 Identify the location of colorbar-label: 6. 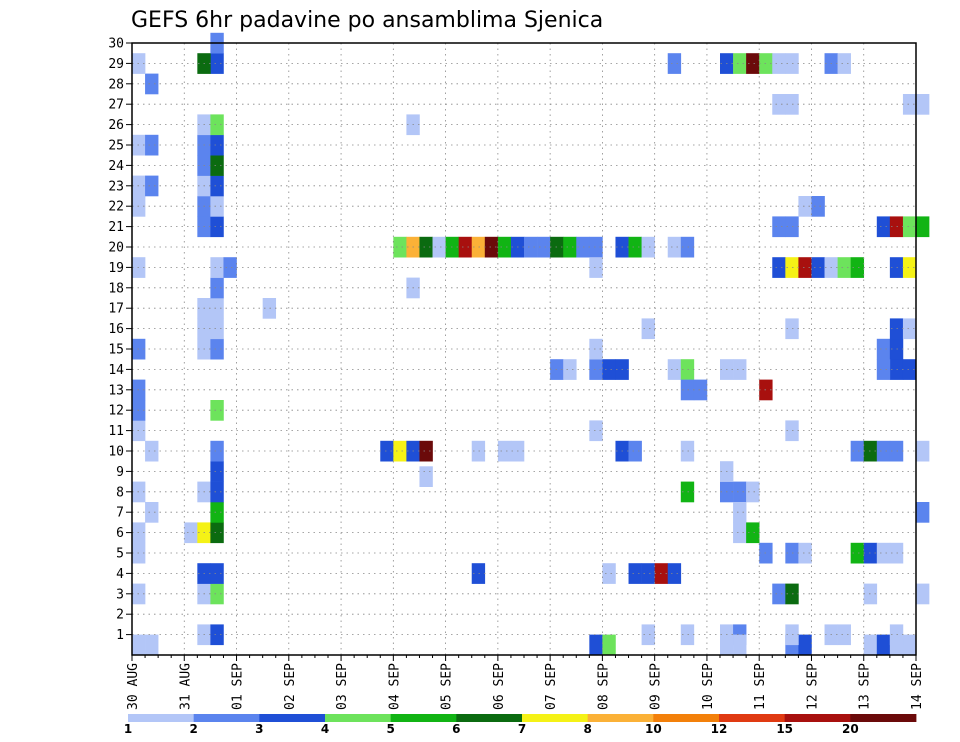
(456, 729).